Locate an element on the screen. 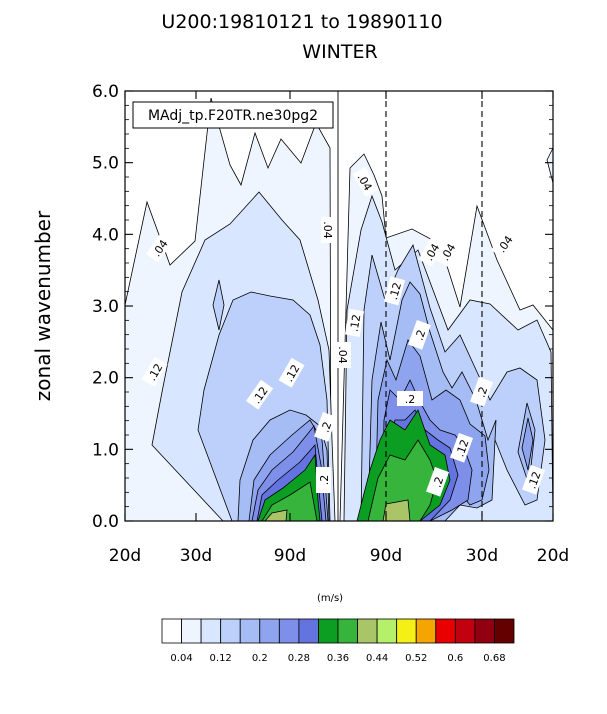 The width and height of the screenshot is (607, 714). legend-box: MAdj_tp.F20TR.ne30pg2 is located at coordinates (233, 115).